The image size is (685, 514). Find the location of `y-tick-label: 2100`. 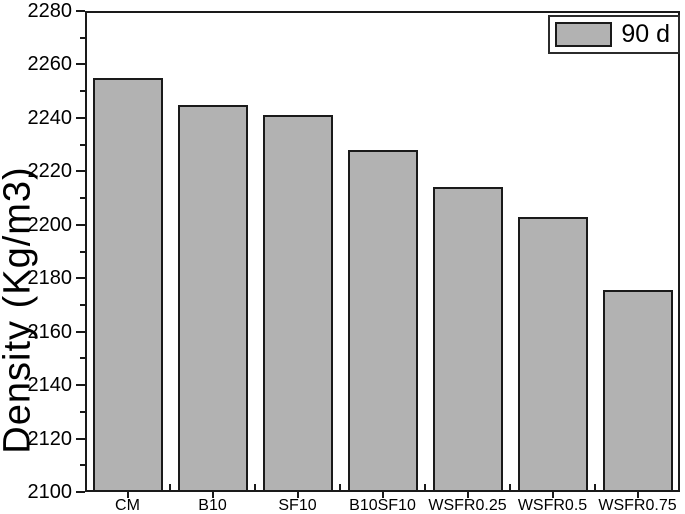

y-tick-label: 2100 is located at coordinates (50, 492).